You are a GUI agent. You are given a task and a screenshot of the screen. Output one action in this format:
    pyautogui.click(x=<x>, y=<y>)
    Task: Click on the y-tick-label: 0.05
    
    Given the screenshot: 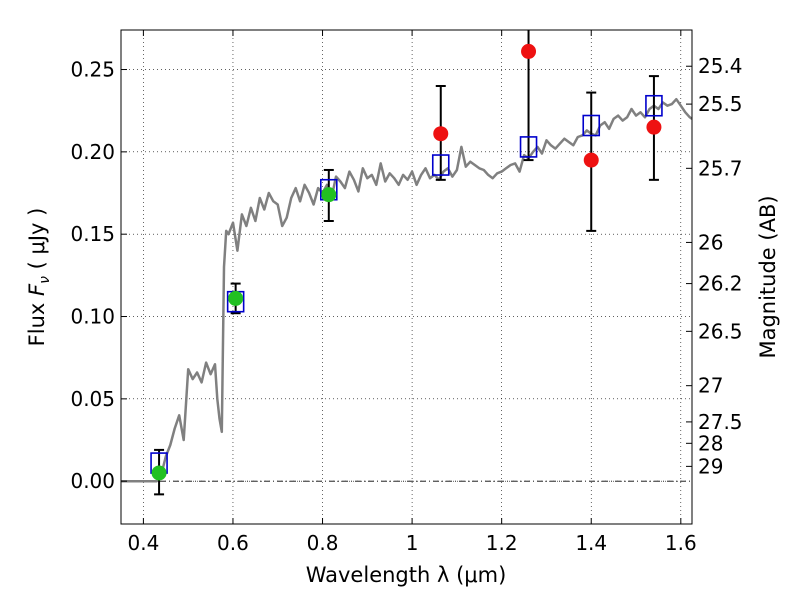 What is the action you would take?
    pyautogui.click(x=92, y=399)
    